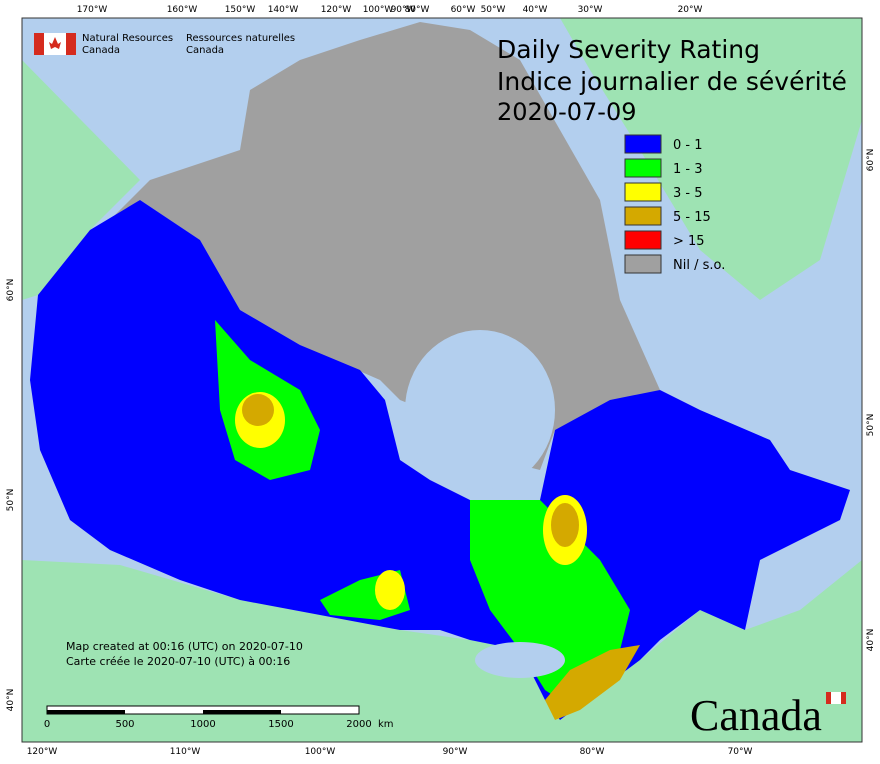 This screenshot has width=880, height=764. I want to click on legend-label: 0 - 1, so click(688, 145).